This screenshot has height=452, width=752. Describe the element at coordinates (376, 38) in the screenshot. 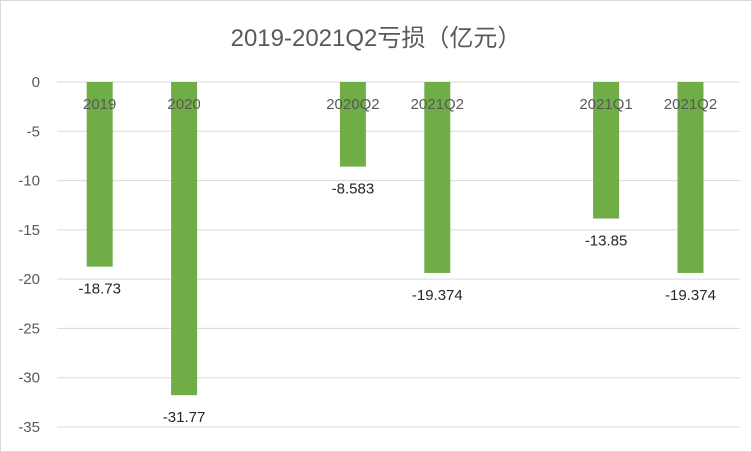

I see `chart-title: 2019-2021Q2亏损（亿元）` at that location.